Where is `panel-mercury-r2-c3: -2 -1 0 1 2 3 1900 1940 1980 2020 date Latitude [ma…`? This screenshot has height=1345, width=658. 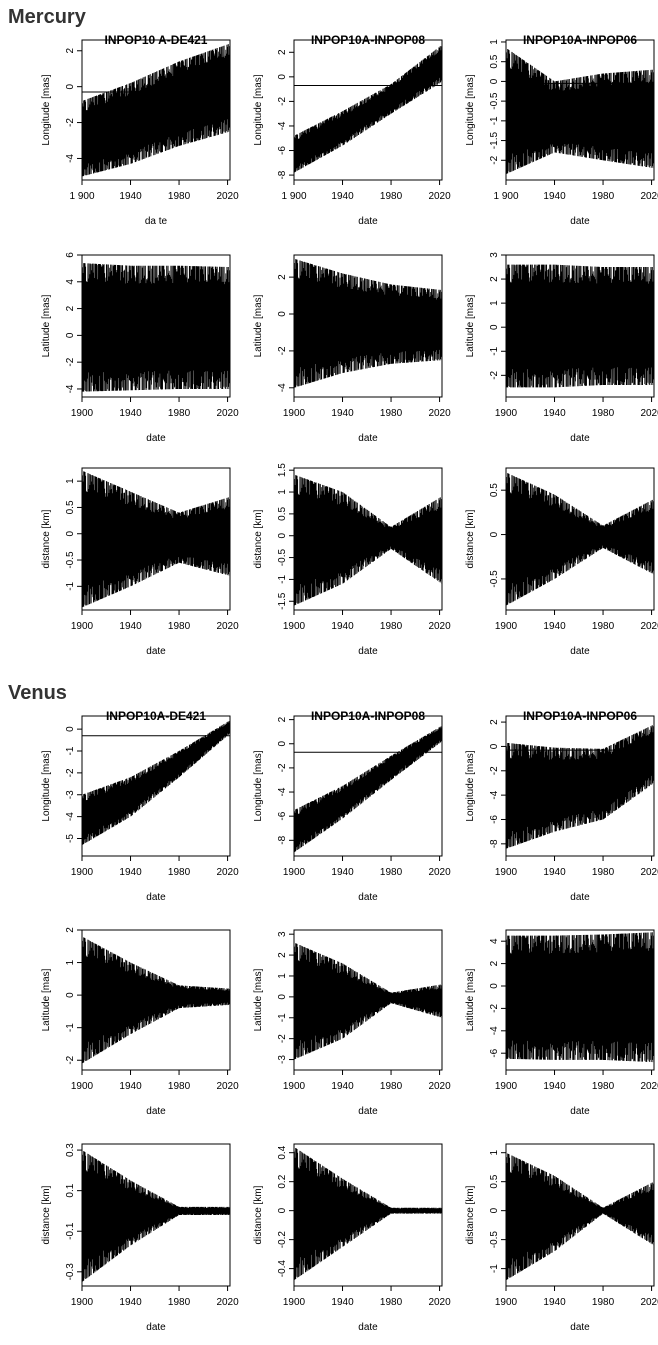
panel-mercury-r2-c3: -2 -1 0 1 2 3 1900 1940 1980 2020 date Latitude [ma… is located at coordinates (561, 348).